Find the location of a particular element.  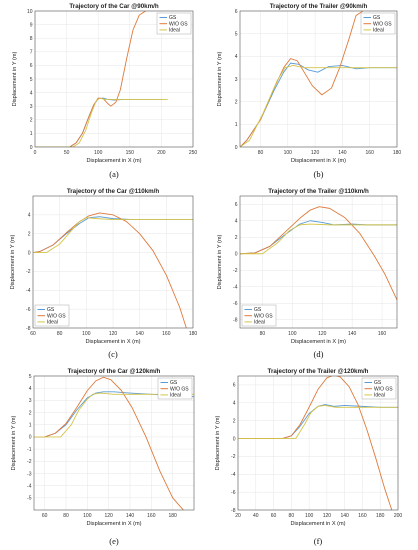

y-tick-label: -1 is located at coordinates (29, 450).